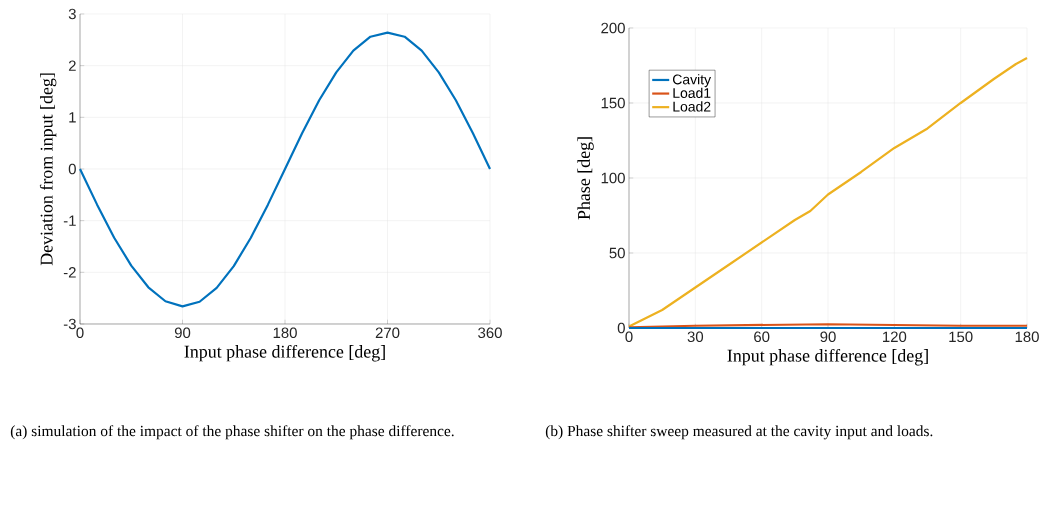 The height and width of the screenshot is (524, 1051). I want to click on y-tick-label: 2, so click(72, 65).